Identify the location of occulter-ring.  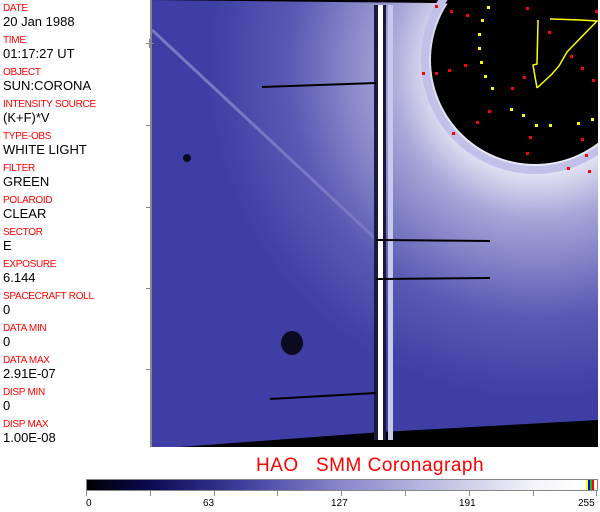
(510, 87).